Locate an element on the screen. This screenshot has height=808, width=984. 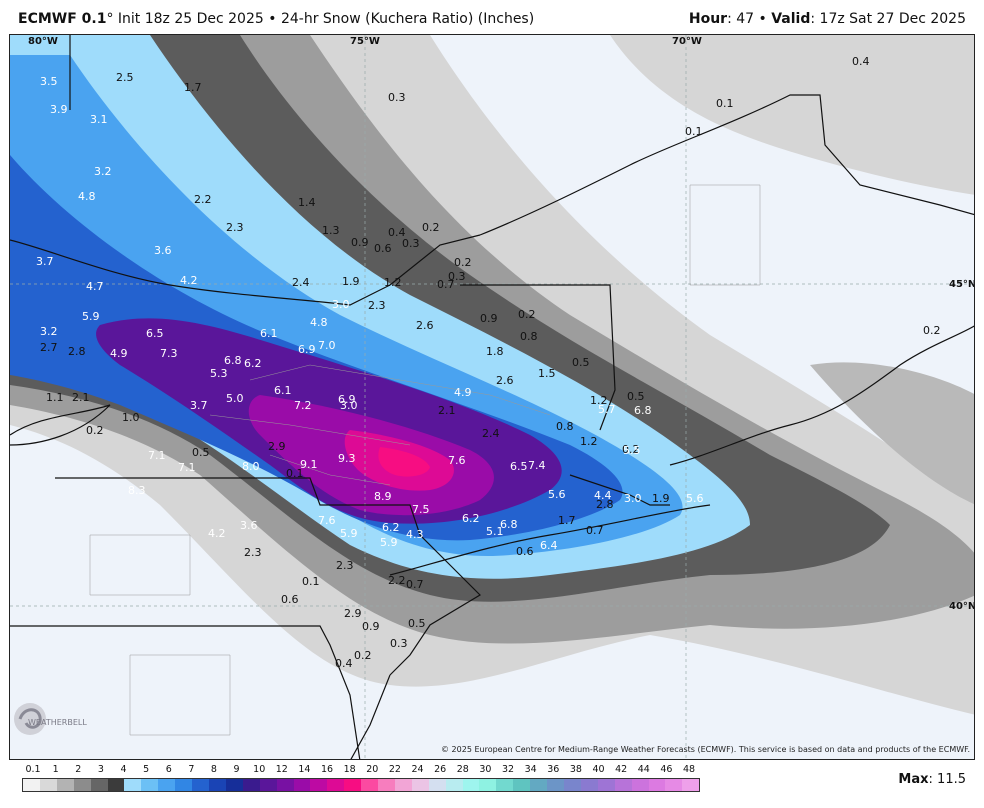
snowfall-value-label: 2.4 is located at coordinates (491, 433).